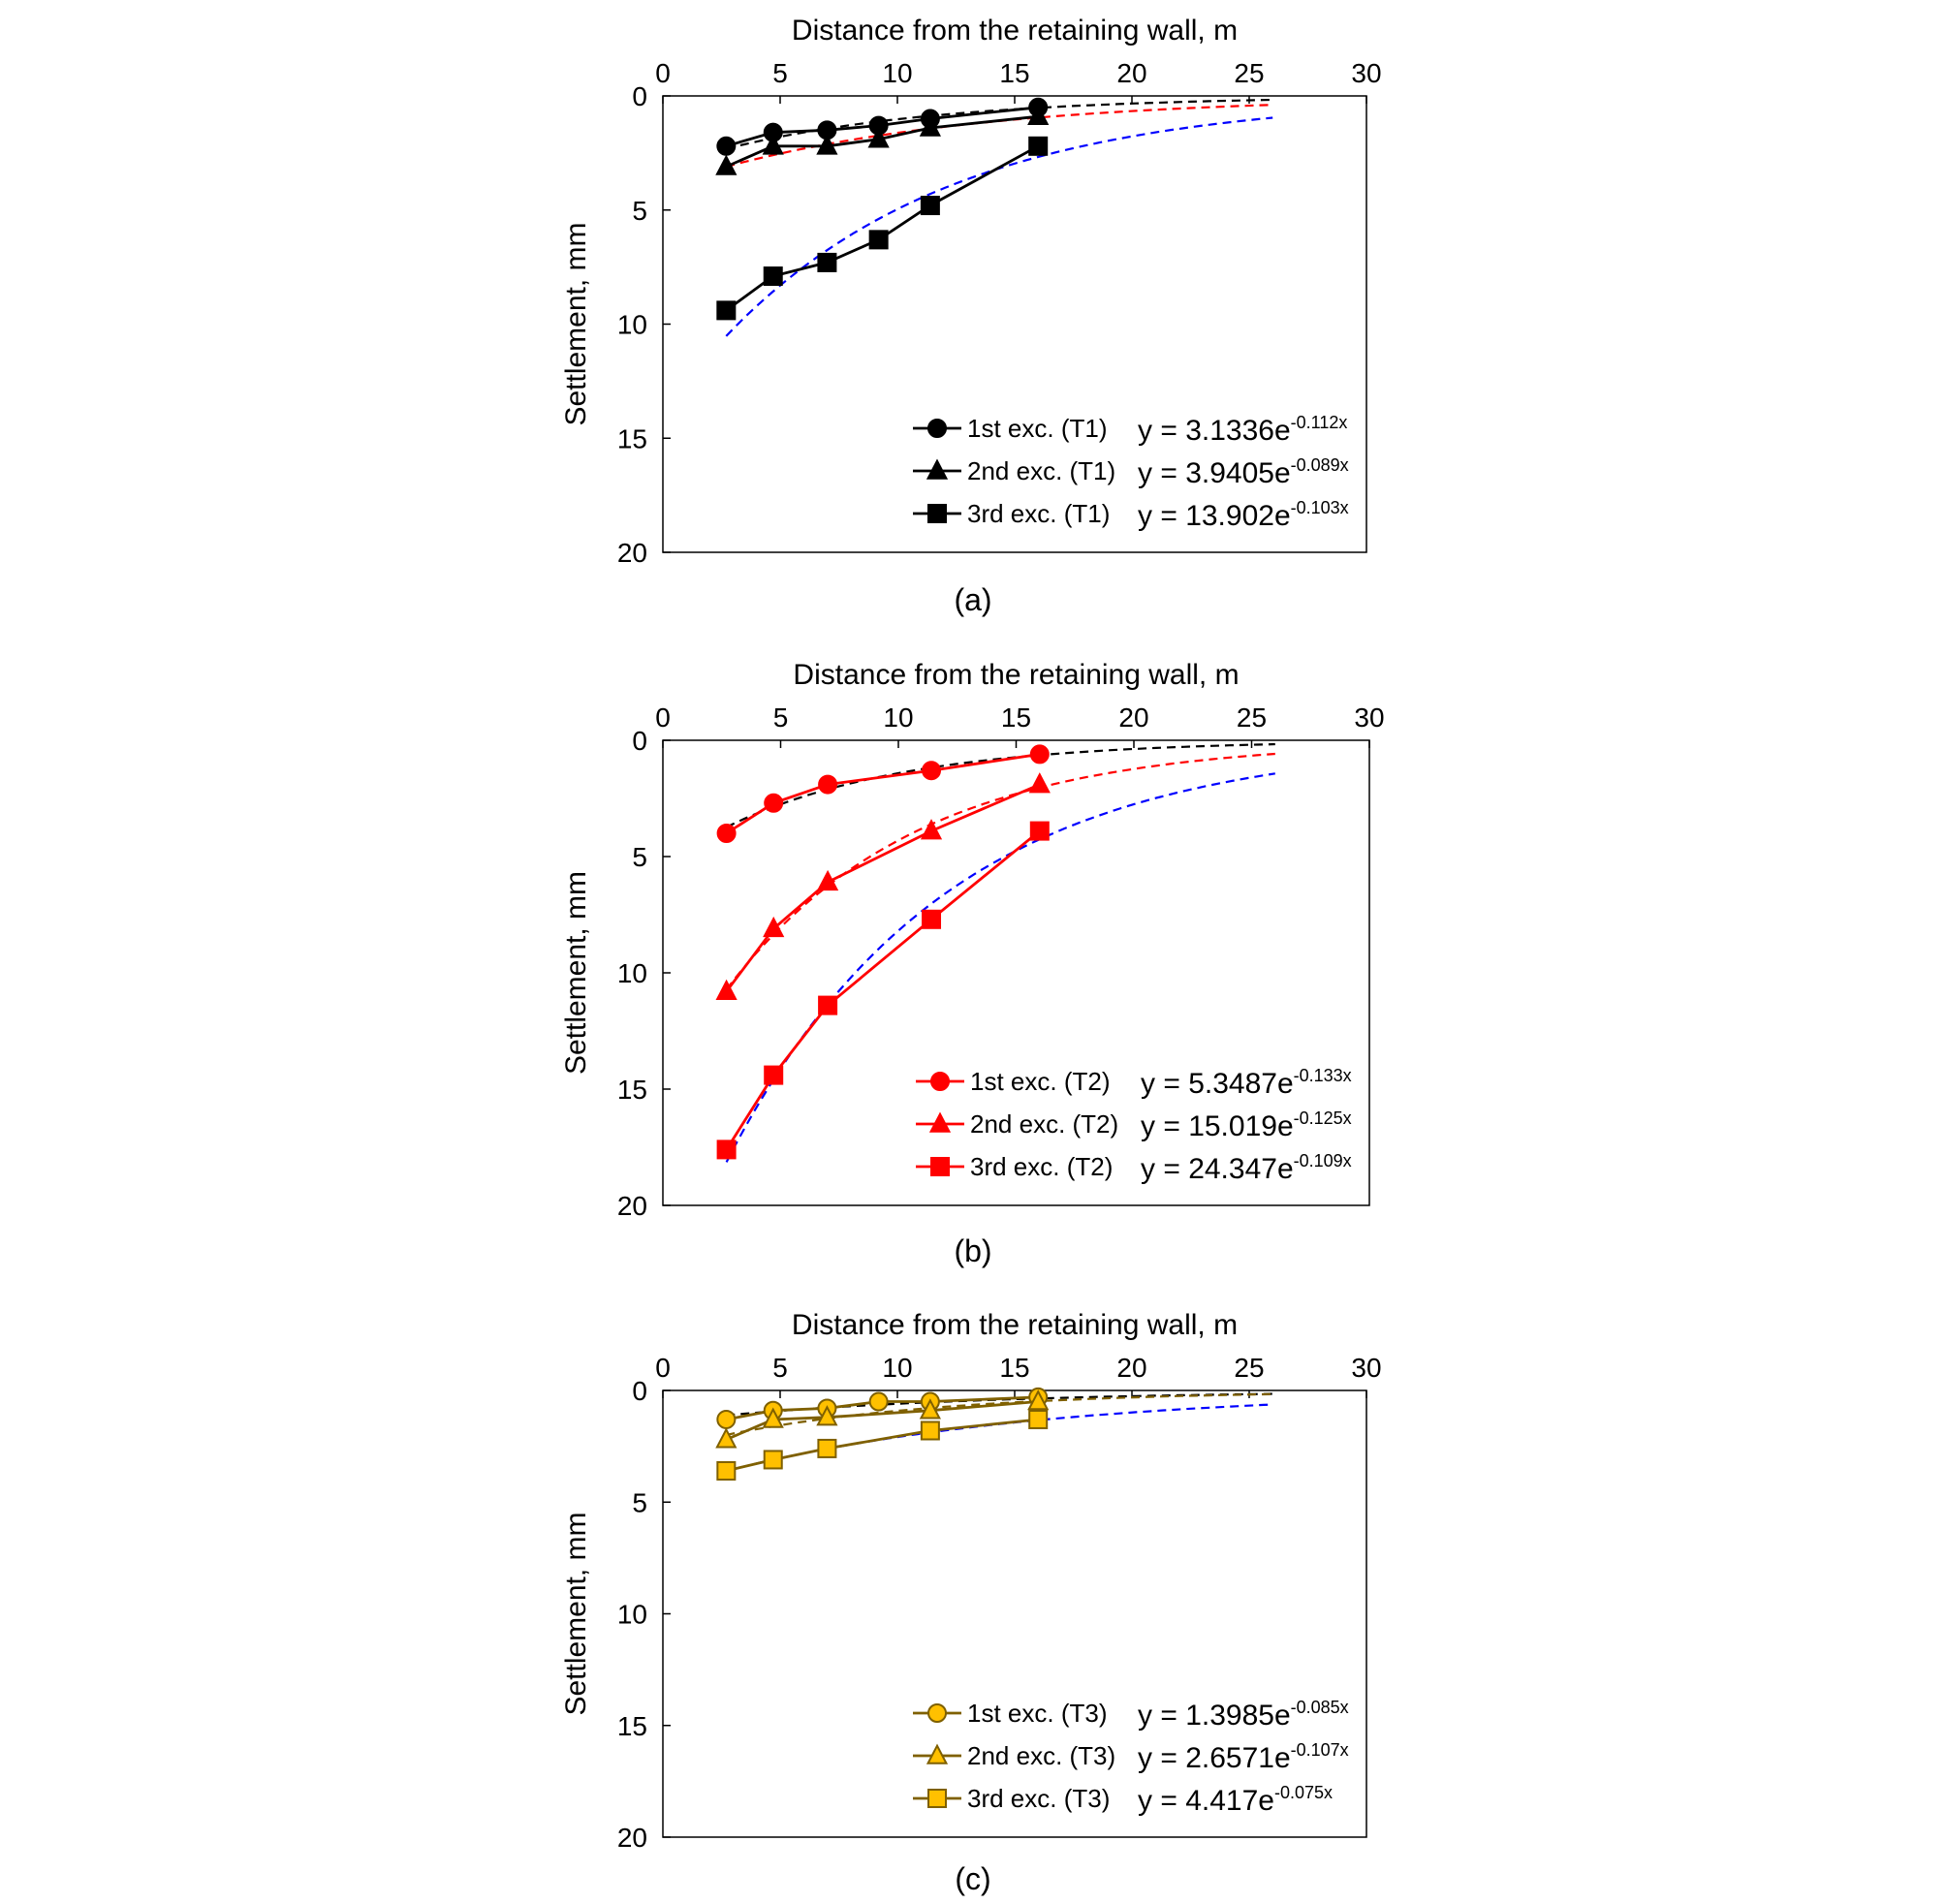 This screenshot has height=1904, width=1946. Describe the element at coordinates (883, 990) in the screenshot. I see `series-line-square` at that location.